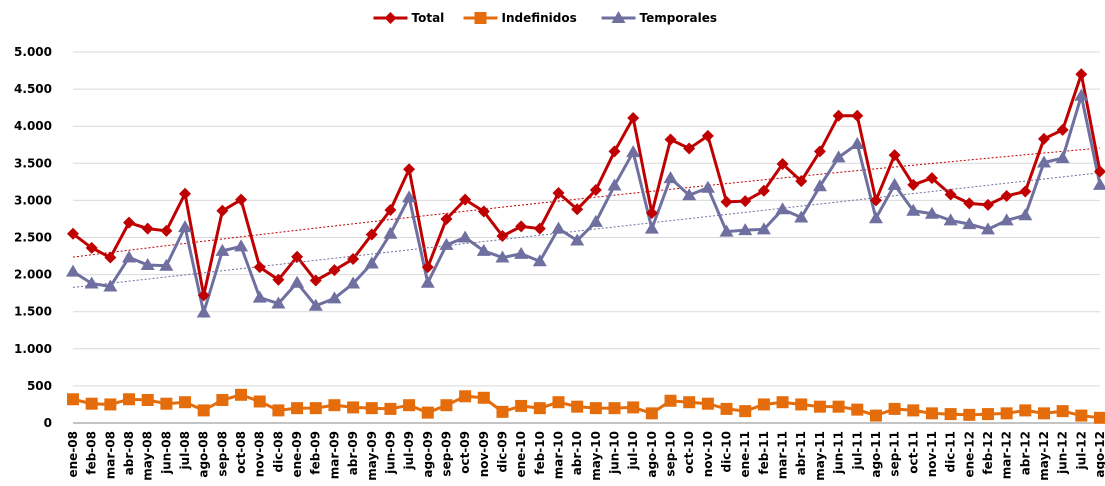 Image resolution: width=1105 pixels, height=486 pixels. What do you see at coordinates (857, 450) in the screenshot?
I see `x-tick-label: jul-11` at bounding box center [857, 450].